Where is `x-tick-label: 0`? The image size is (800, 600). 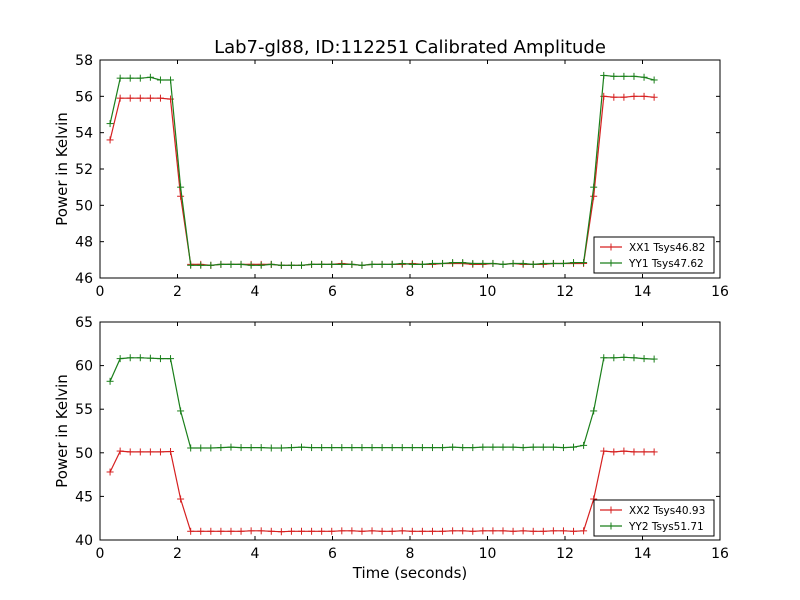
x-tick-label: 0 is located at coordinates (100, 554).